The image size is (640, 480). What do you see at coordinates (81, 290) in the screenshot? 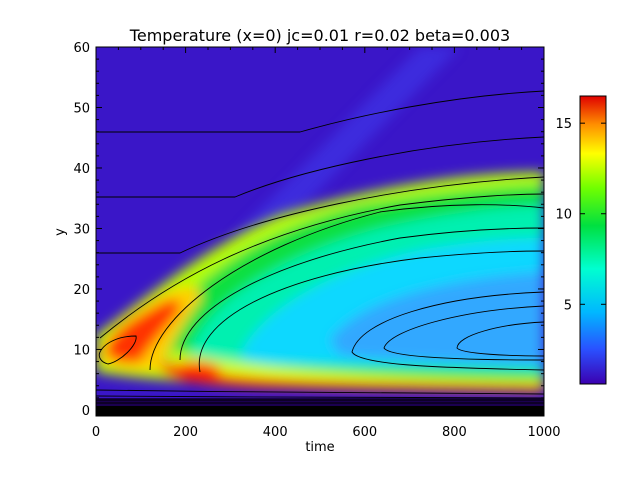
I see `y-tick-label: 20` at bounding box center [81, 290].